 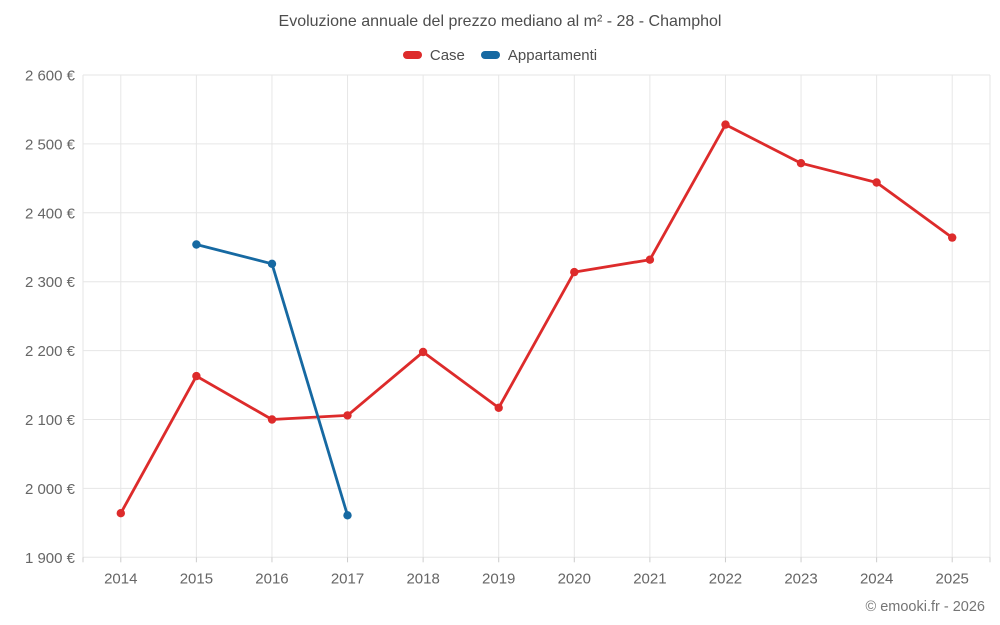 What do you see at coordinates (498, 578) in the screenshot?
I see `x-tick-label: 2019` at bounding box center [498, 578].